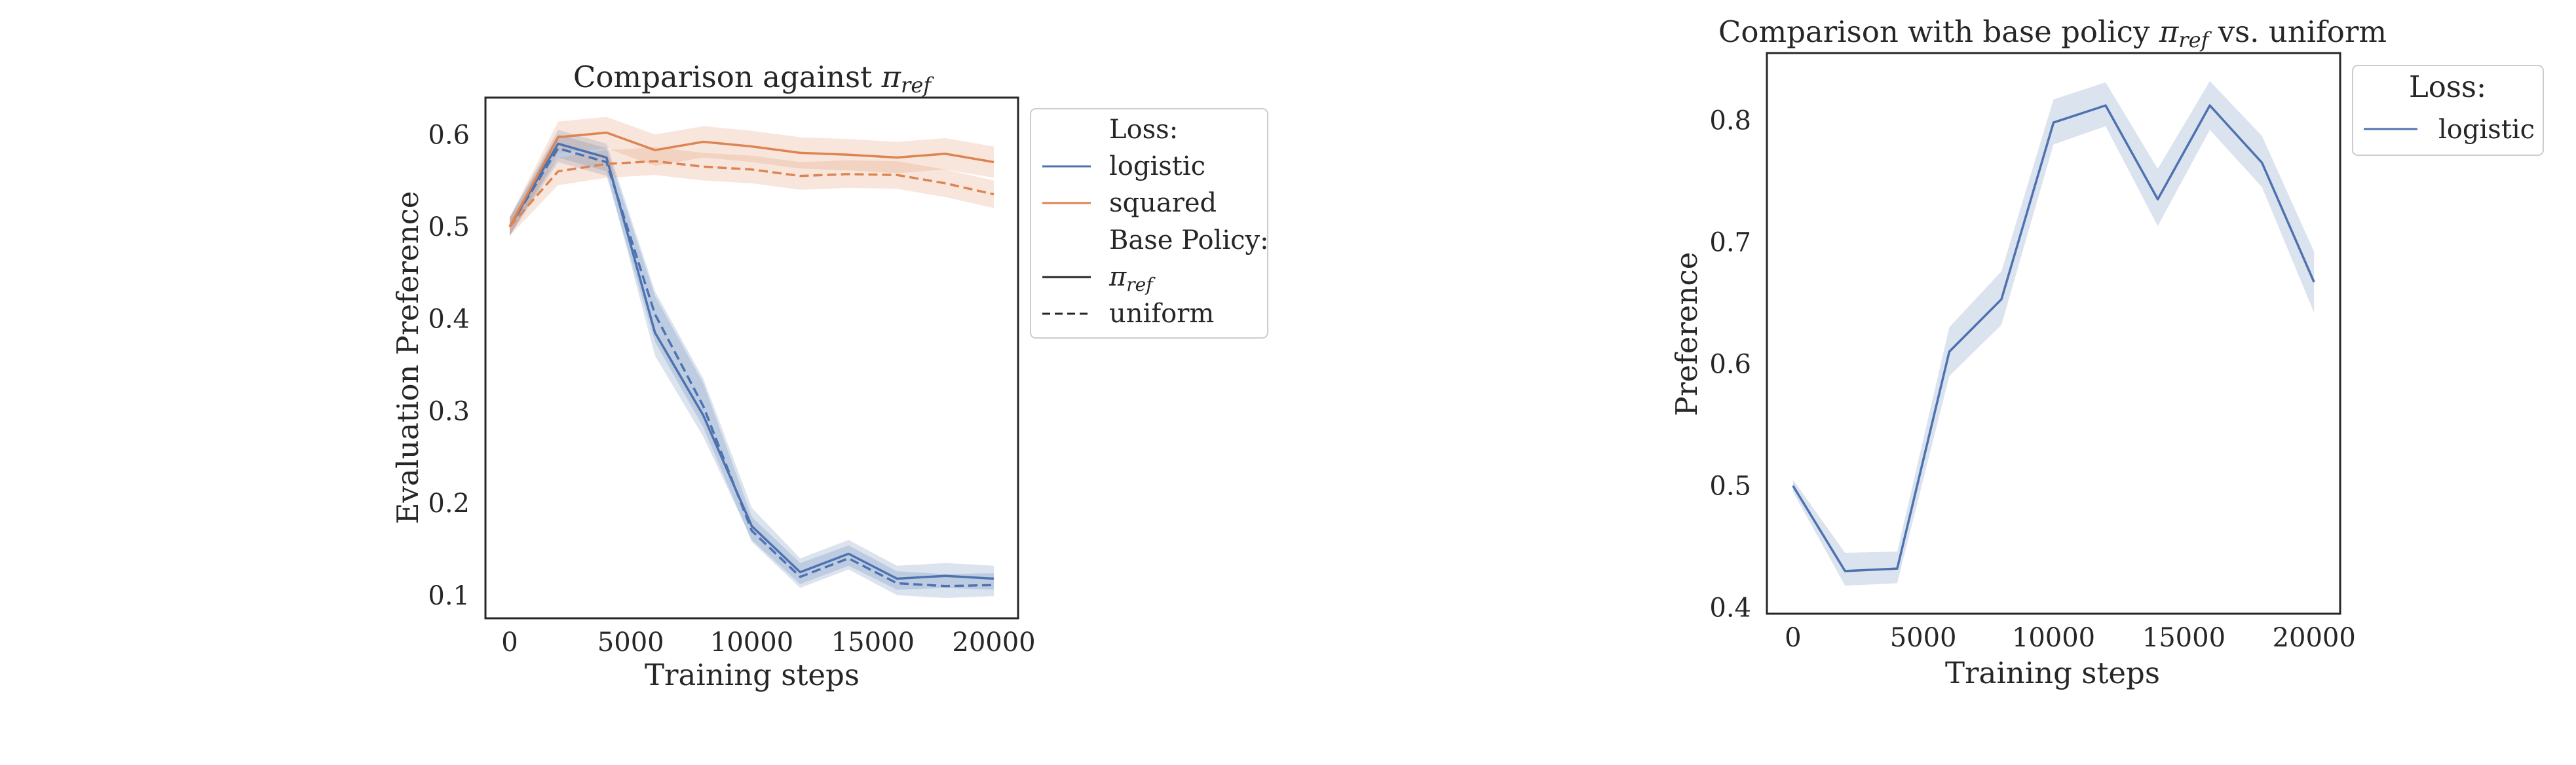  Describe the element at coordinates (1730, 120) in the screenshot. I see `y-tick-0.8: 0.8` at that location.